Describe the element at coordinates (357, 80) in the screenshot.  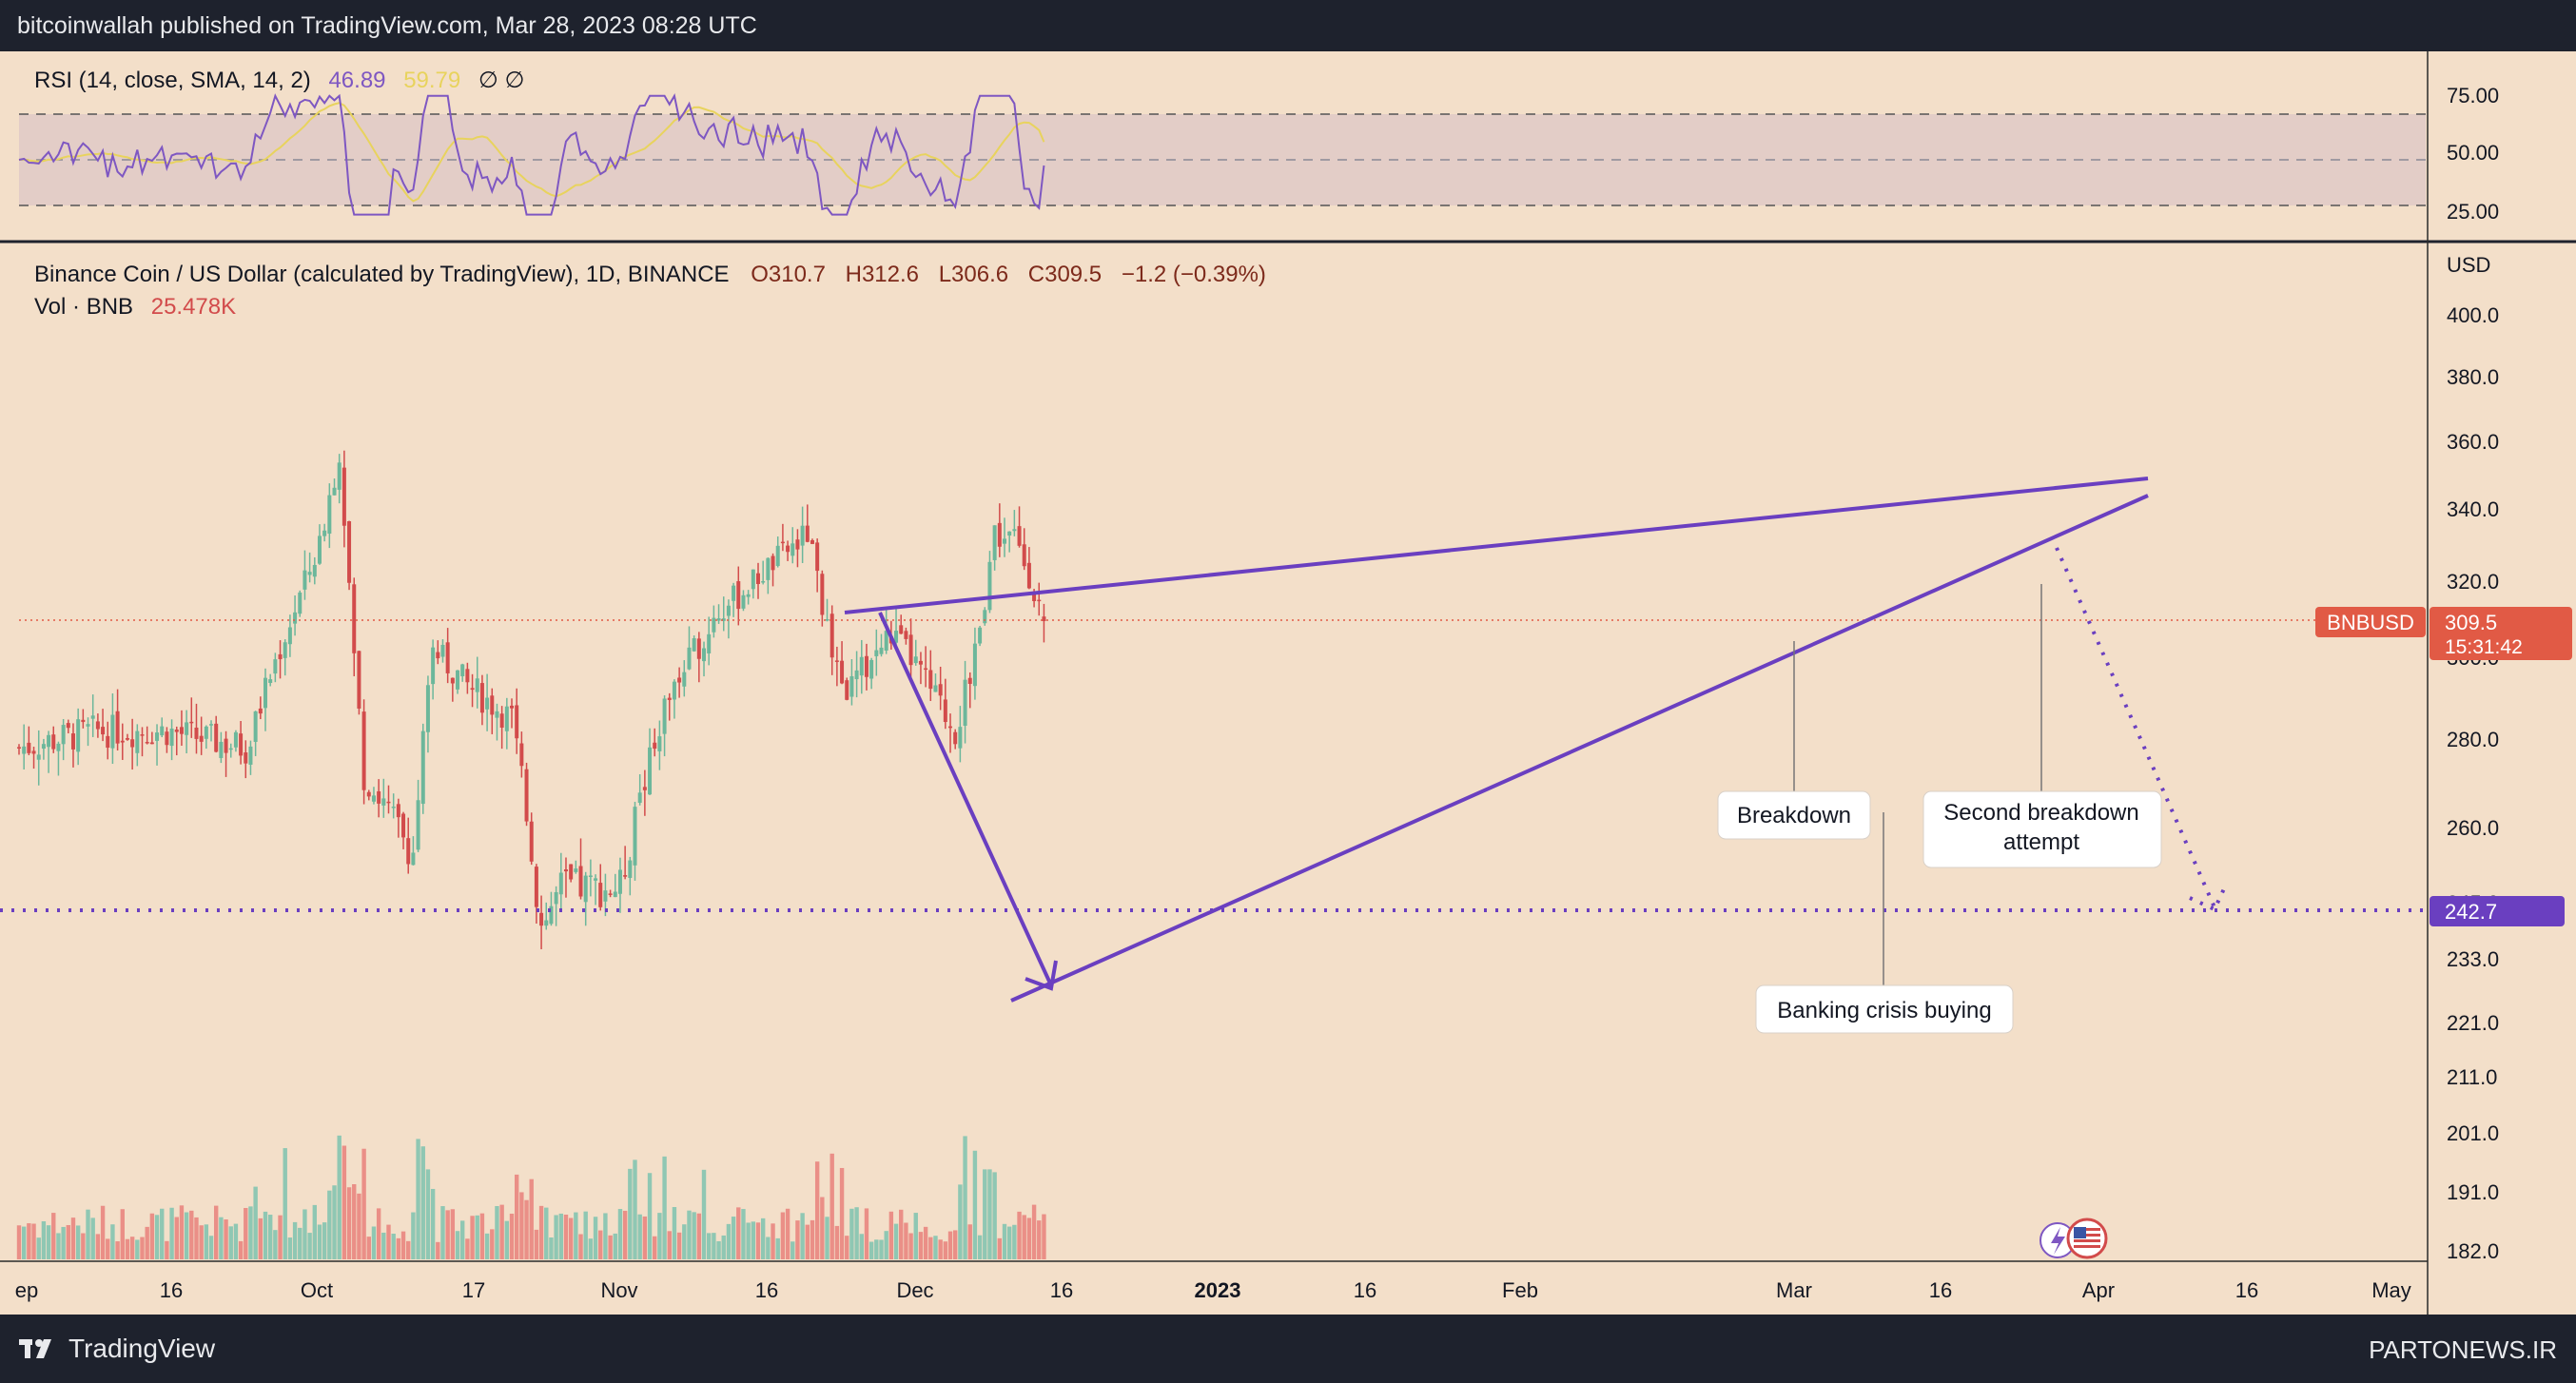
I see `rsi-legend-value: 46.89` at that location.